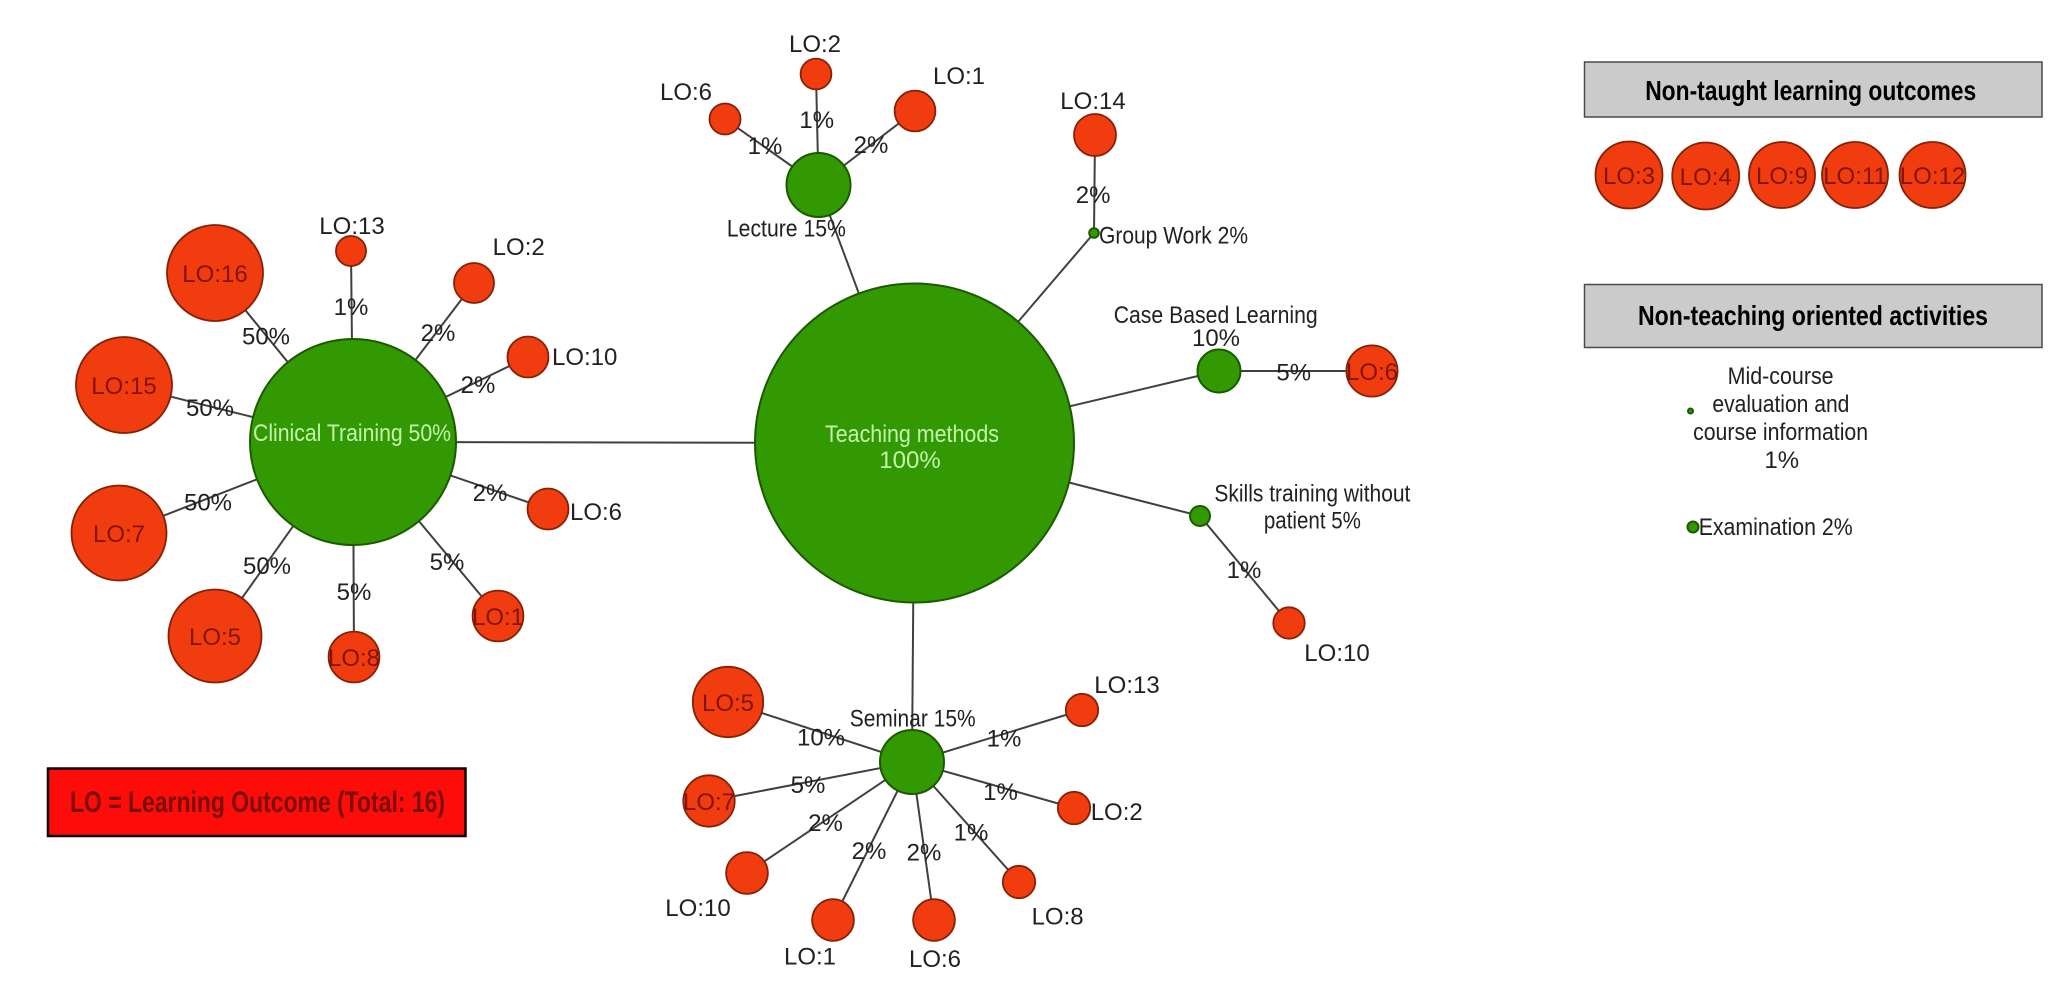  What do you see at coordinates (1216, 315) in the screenshot?
I see `svg-text: Case Based Learning` at bounding box center [1216, 315].